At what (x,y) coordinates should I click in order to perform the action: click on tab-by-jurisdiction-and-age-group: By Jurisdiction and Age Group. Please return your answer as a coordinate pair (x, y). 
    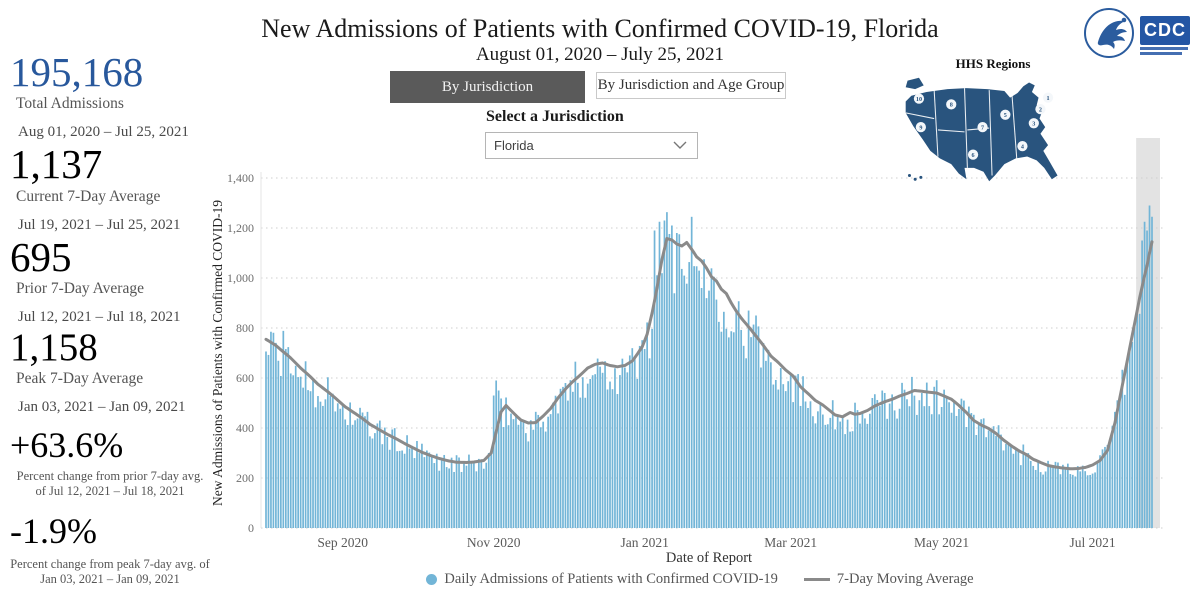
    Looking at the image, I should click on (691, 85).